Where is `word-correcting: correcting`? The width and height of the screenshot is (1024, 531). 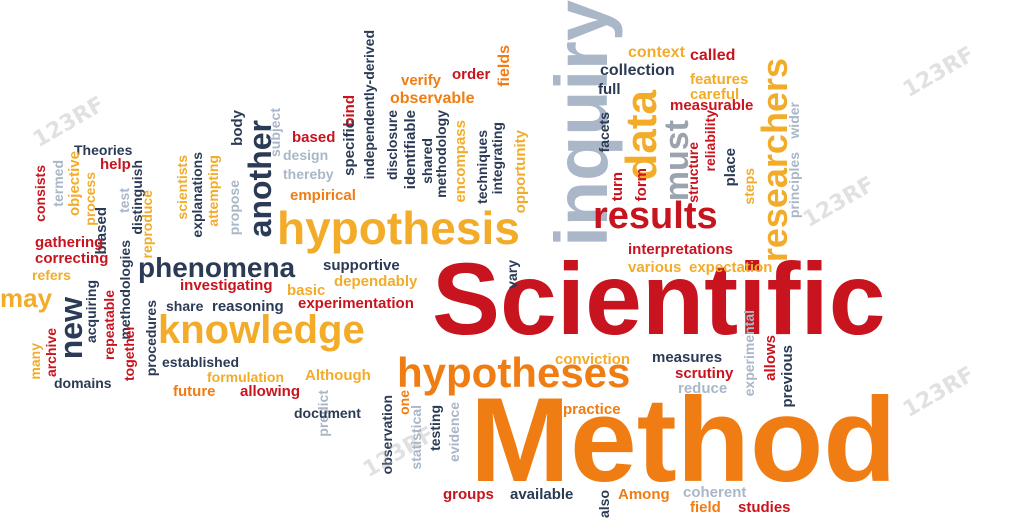 word-correcting: correcting is located at coordinates (72, 258).